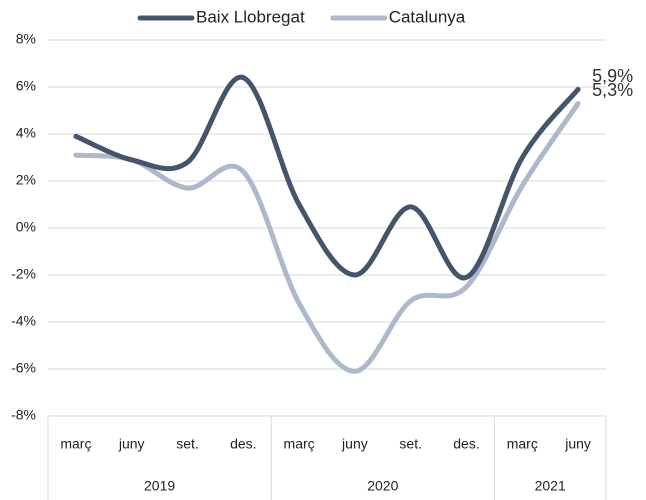 This screenshot has height=500, width=646. What do you see at coordinates (23, 321) in the screenshot?
I see `y-tick-label: -4%` at bounding box center [23, 321].